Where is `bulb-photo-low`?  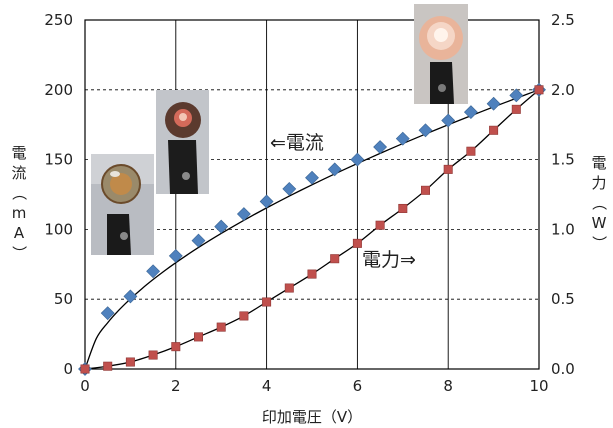 bulb-photo-low is located at coordinates (122, 204).